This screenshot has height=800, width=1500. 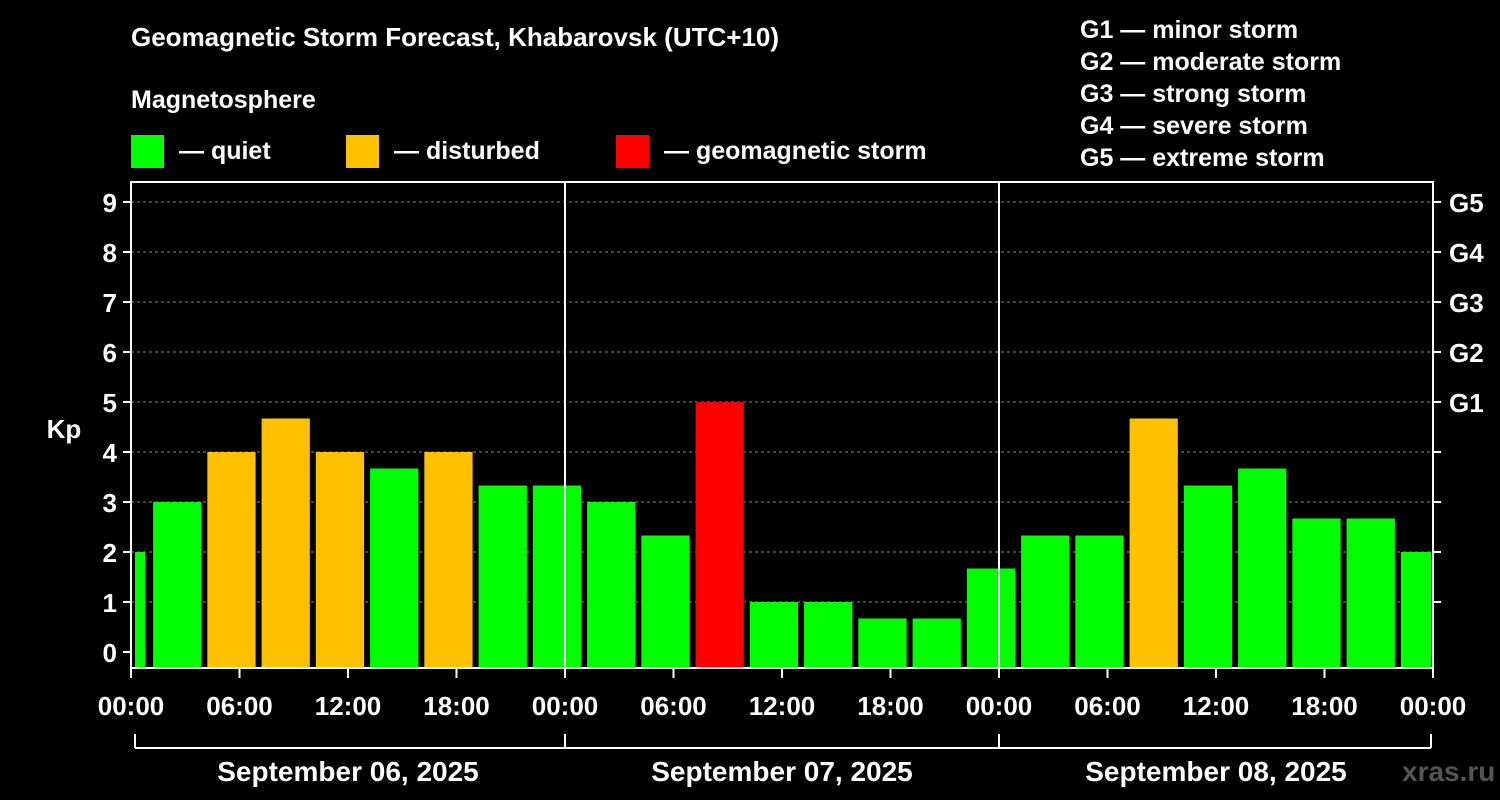 I want to click on y-tick-label: 7, so click(x=110, y=303).